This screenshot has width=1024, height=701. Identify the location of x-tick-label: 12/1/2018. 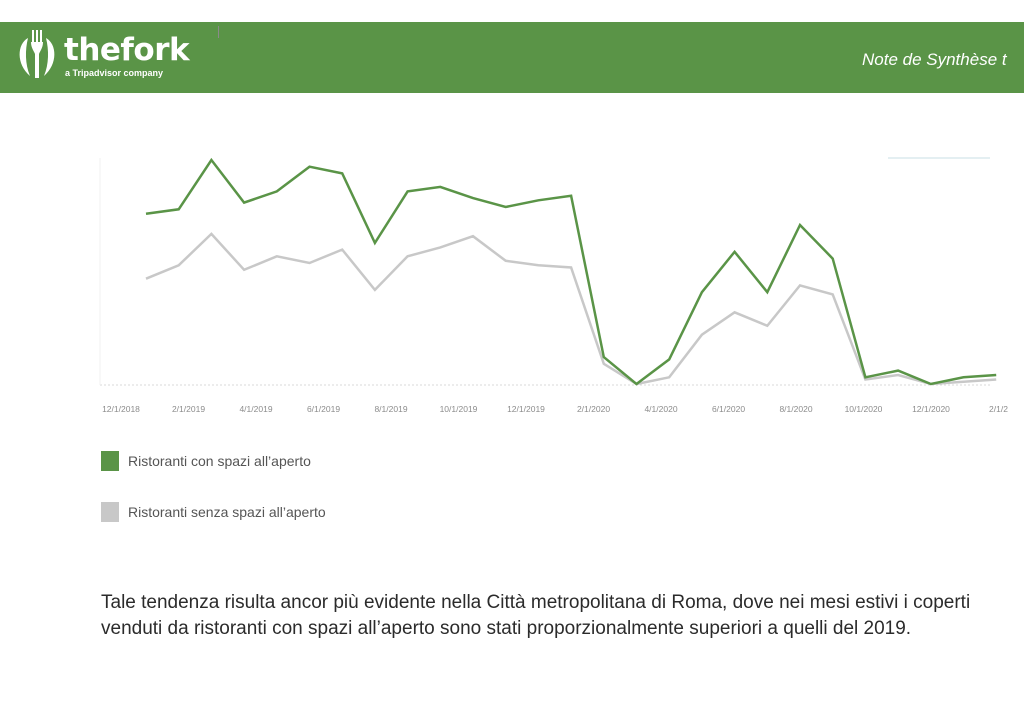
(121, 409).